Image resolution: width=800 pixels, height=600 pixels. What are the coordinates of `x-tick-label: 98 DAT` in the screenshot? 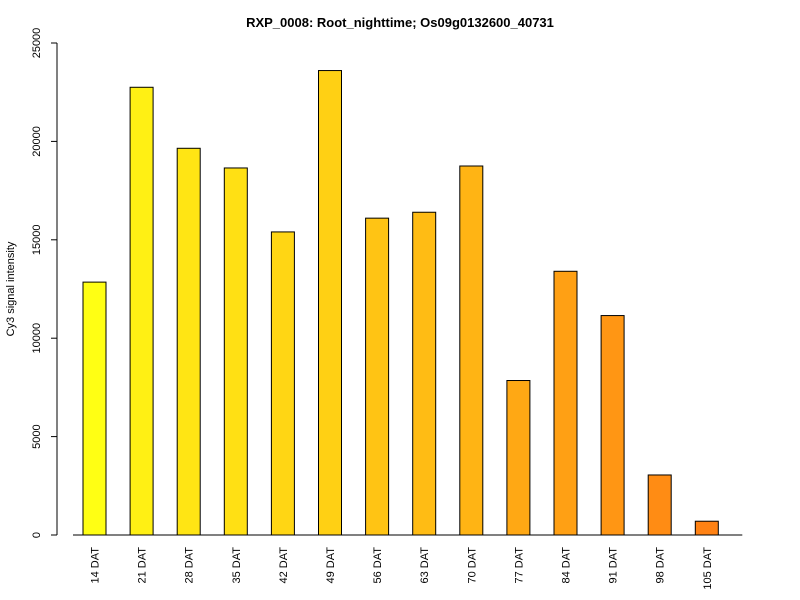 It's located at (661, 565).